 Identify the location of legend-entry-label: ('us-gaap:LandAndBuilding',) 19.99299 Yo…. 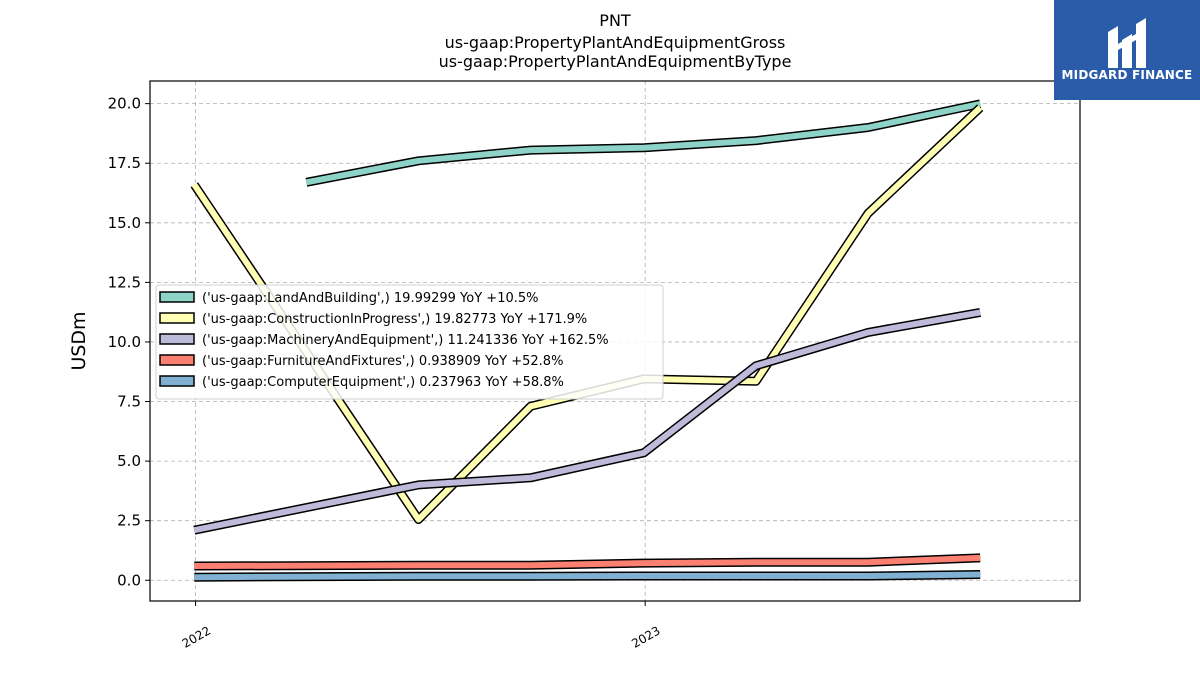
(370, 298).